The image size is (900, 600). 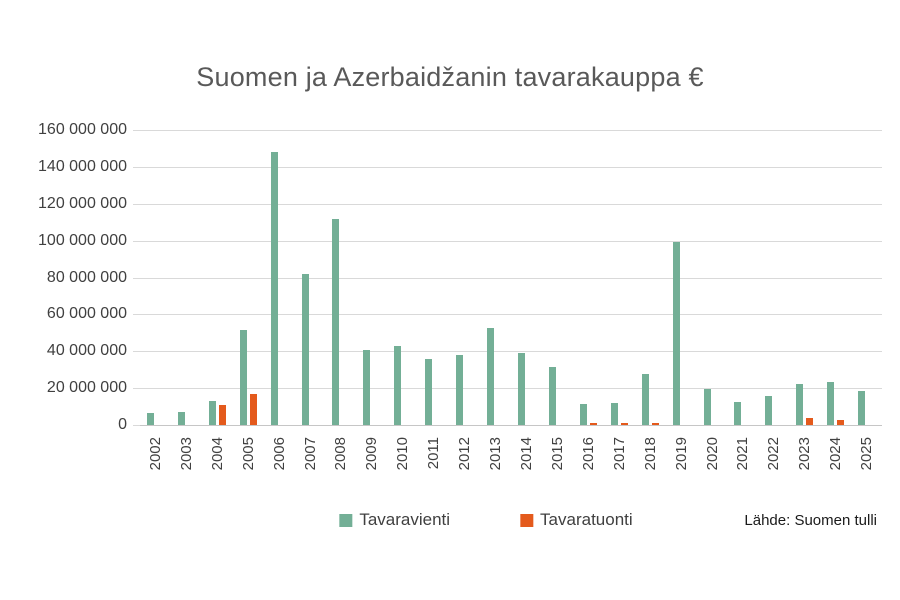 I want to click on x-axis-tick-label: 2022, so click(x=773, y=462).